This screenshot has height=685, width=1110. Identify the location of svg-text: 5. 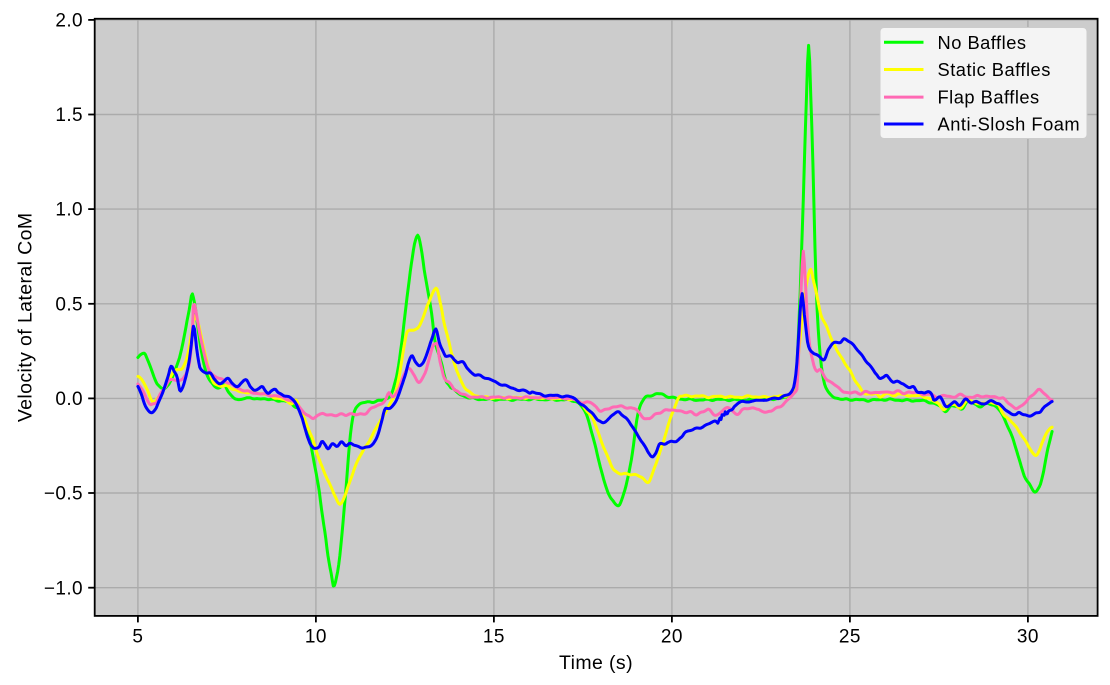
(137, 637).